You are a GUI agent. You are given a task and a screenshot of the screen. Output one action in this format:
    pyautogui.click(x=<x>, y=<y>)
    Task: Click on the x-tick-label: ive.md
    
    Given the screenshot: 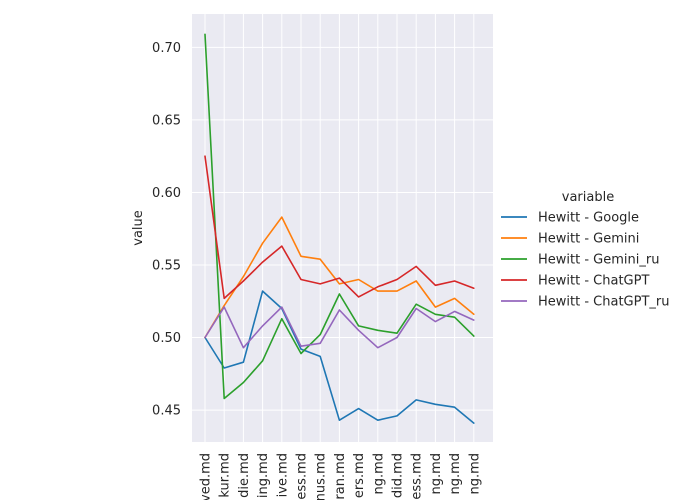 What is the action you would take?
    pyautogui.click(x=282, y=475)
    